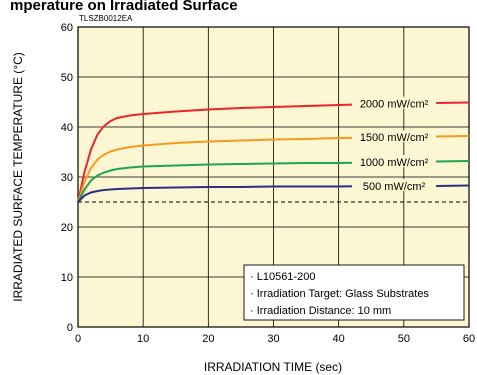 The image size is (477, 375). I want to click on x-tick-label: 40, so click(339, 339).